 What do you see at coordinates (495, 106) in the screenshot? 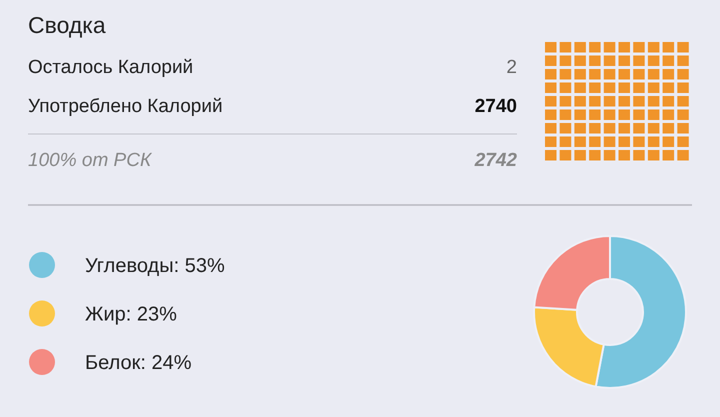
I see `data-label: 2740` at bounding box center [495, 106].